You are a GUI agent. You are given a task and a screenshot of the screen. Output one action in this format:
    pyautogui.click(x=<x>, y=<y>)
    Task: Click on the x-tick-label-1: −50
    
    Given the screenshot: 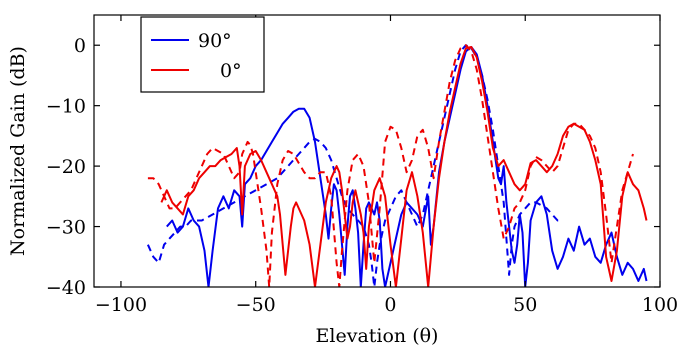 What is the action you would take?
    pyautogui.click(x=256, y=305)
    